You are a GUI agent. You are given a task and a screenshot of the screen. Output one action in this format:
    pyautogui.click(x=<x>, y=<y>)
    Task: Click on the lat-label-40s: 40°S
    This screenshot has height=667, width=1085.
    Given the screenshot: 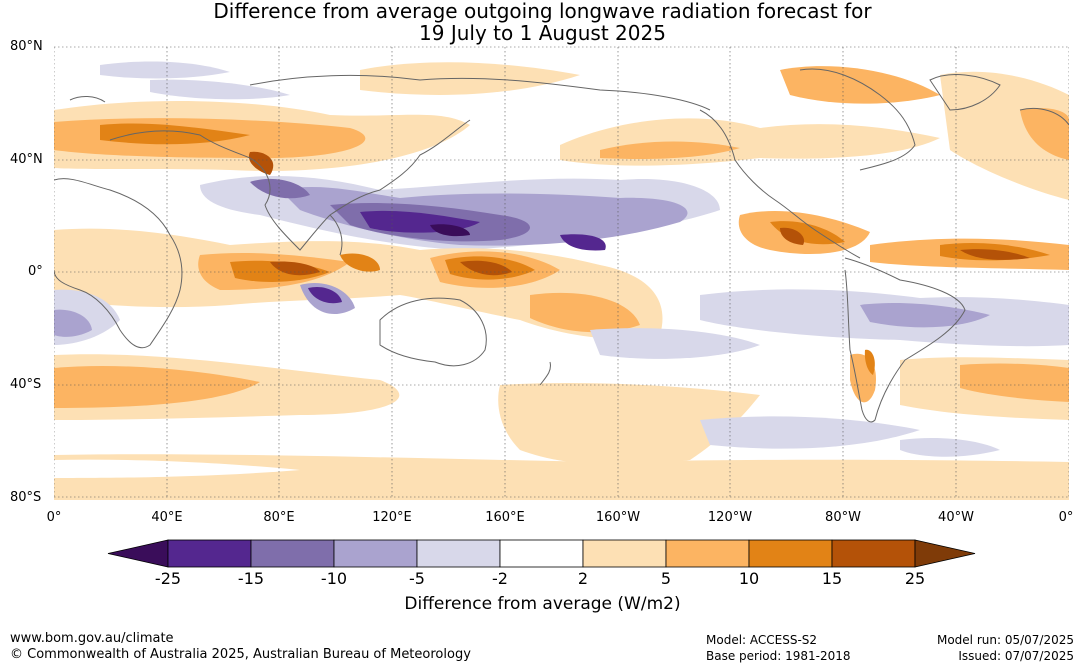 What is the action you would take?
    pyautogui.click(x=26, y=384)
    